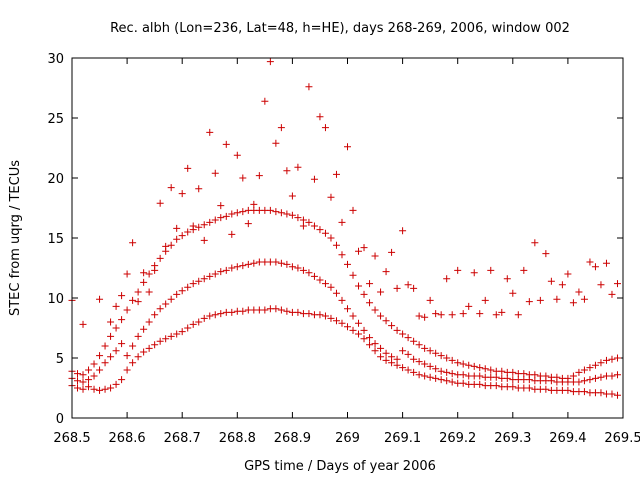  Describe the element at coordinates (126, 438) in the screenshot. I see `x-tick-label: 268.6` at that location.